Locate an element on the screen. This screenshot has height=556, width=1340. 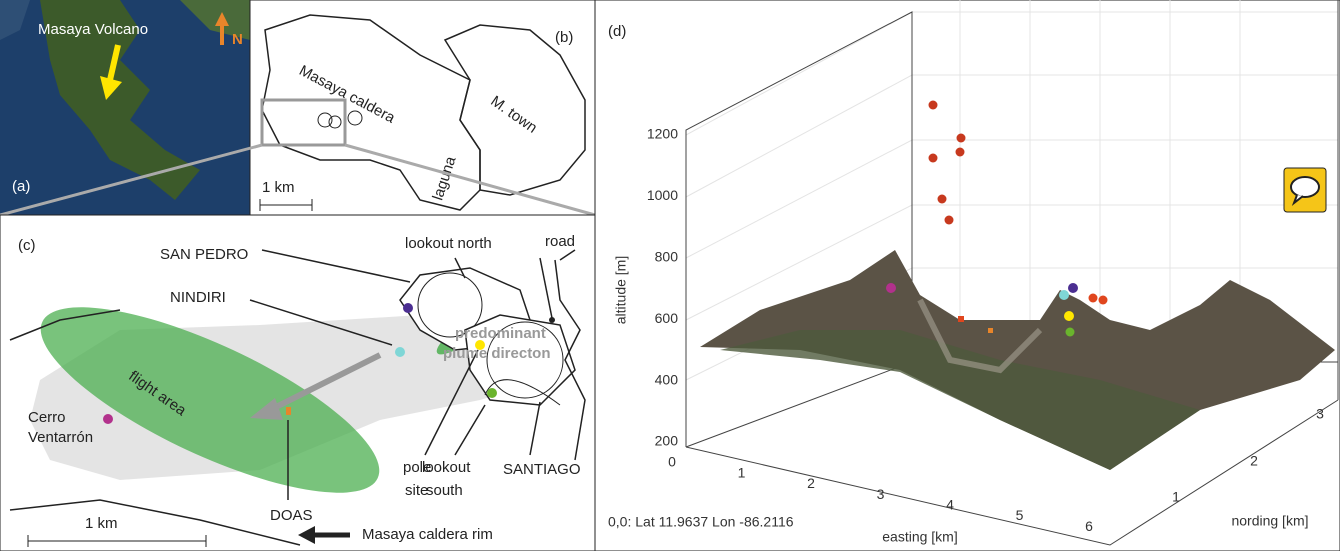
site-label: NINDIRI is located at coordinates (198, 297).